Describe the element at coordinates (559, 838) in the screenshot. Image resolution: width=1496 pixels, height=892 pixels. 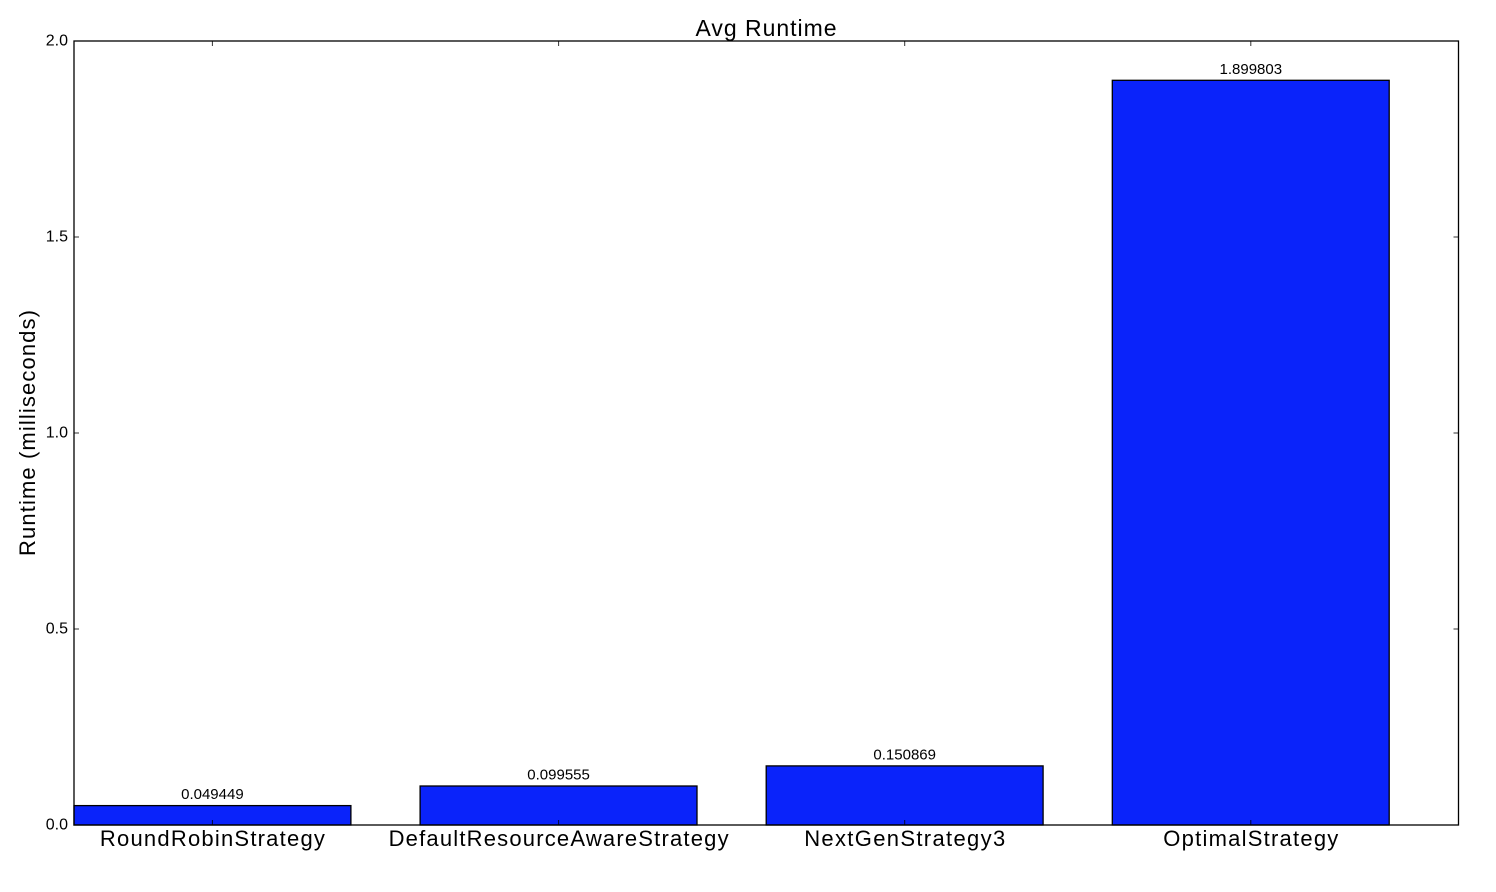
I see `svg-text: DefaultResourceAwareStrategy` at that location.